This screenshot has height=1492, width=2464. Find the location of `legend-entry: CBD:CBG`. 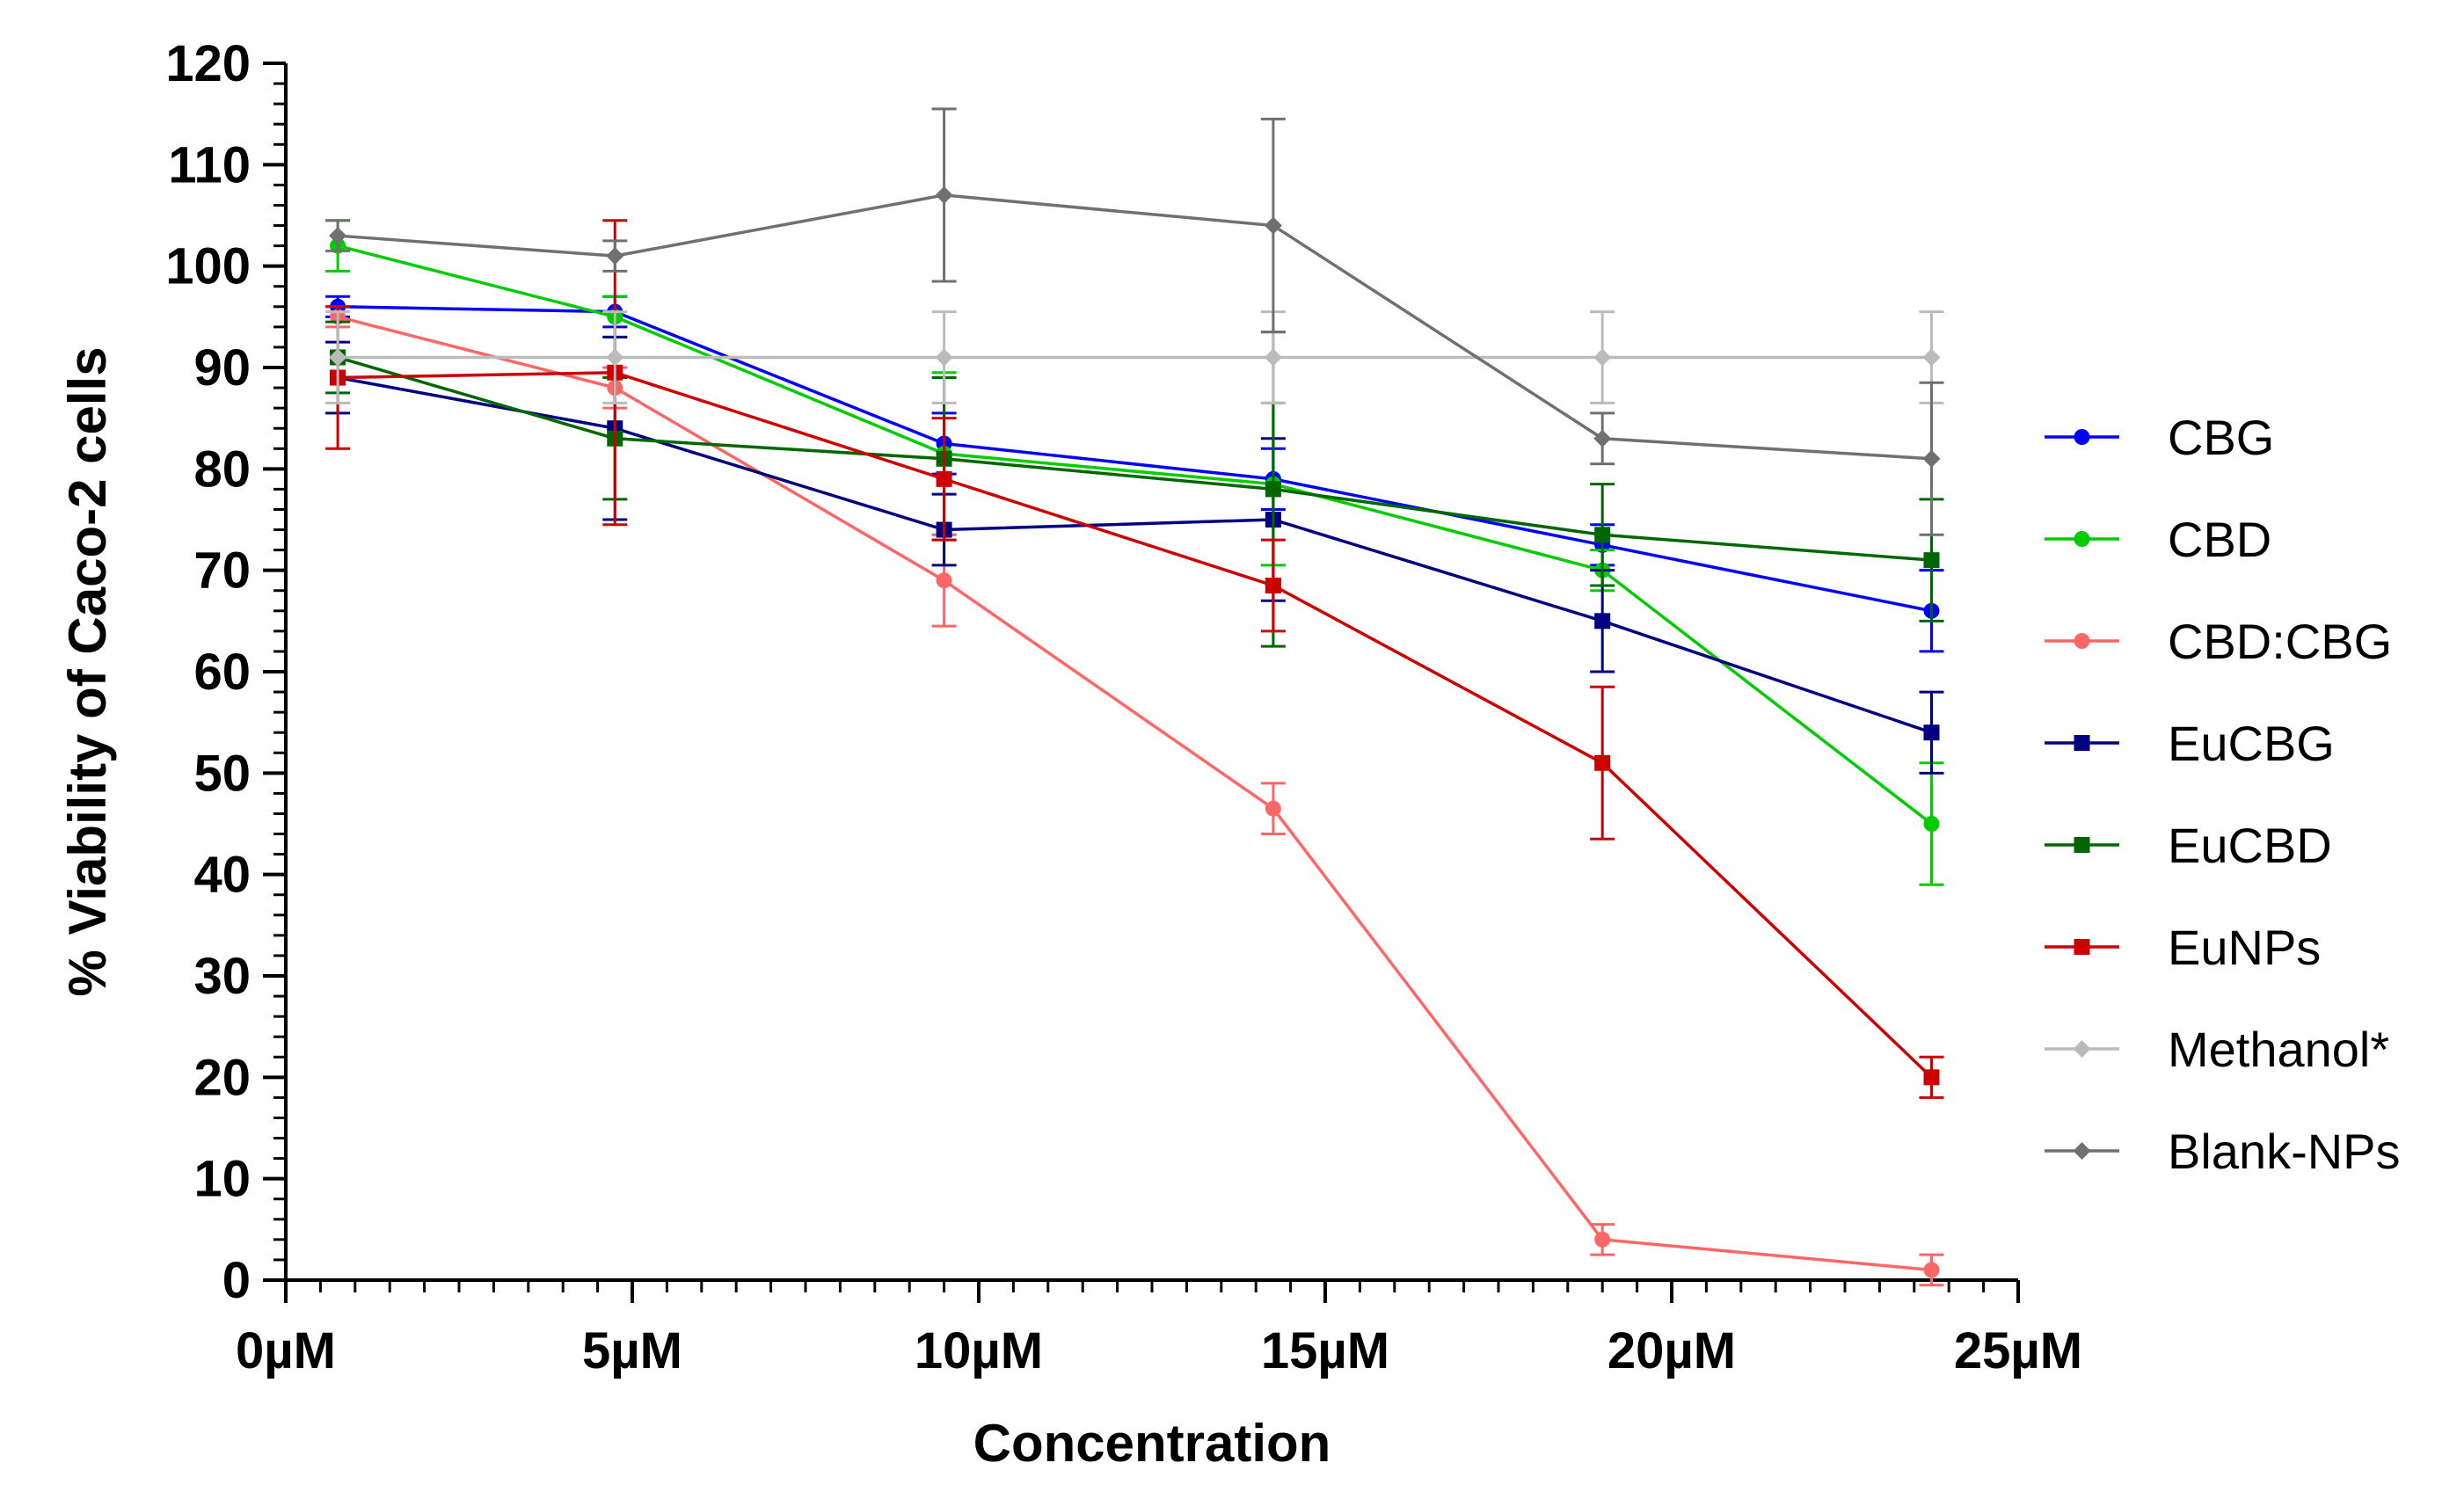

legend-entry: CBD:CBG is located at coordinates (2218, 641).